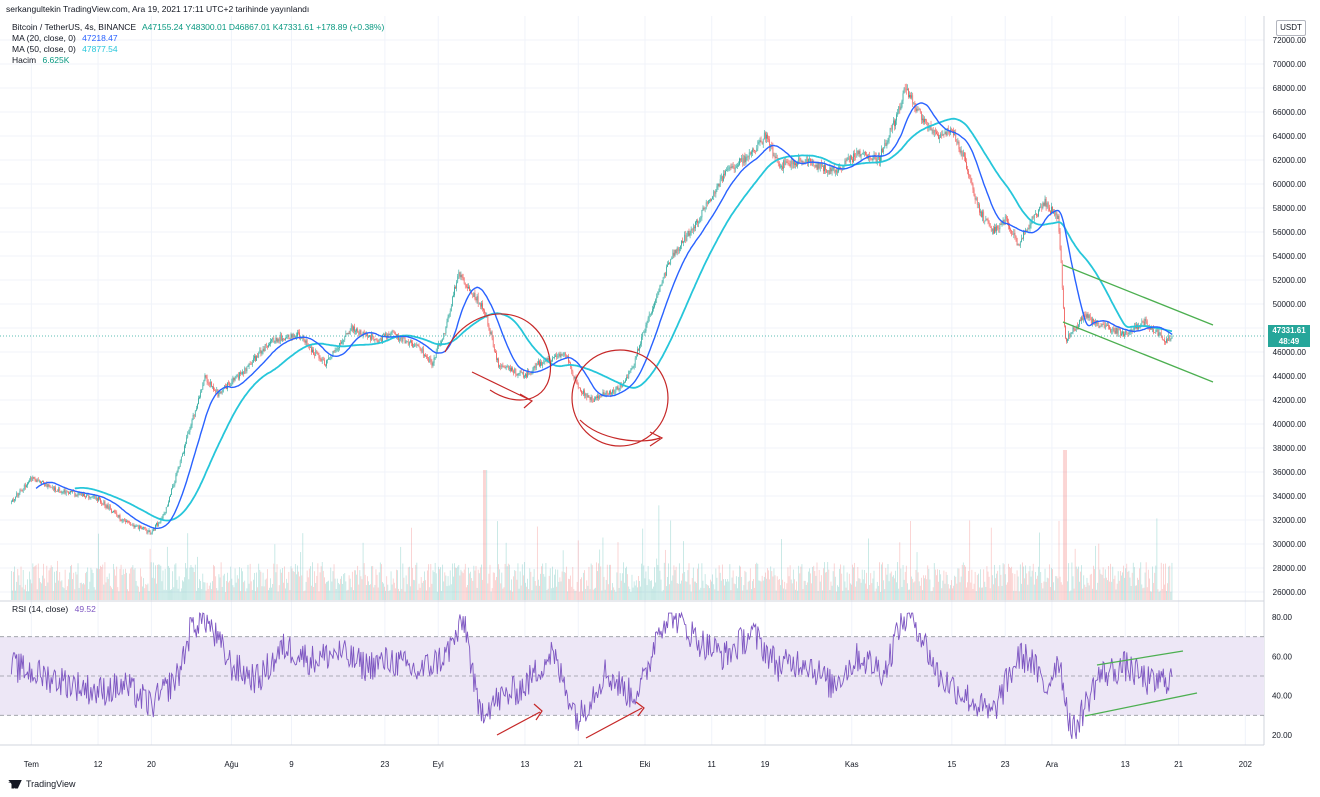 This screenshot has height=797, width=1320. Describe the element at coordinates (384, 764) in the screenshot. I see `time-tick-label: 23` at that location.